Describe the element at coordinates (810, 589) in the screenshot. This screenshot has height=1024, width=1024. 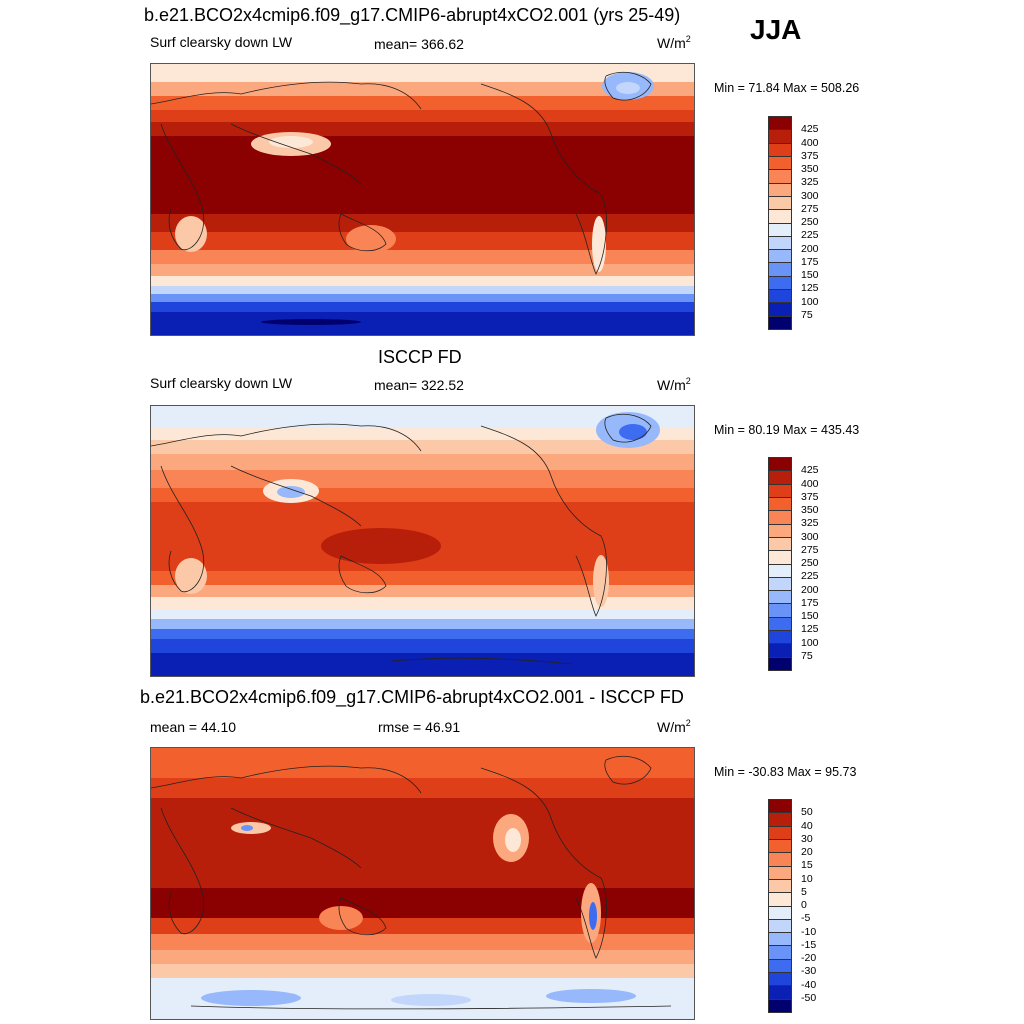
I see `colorbar-tick-label: 200` at that location.